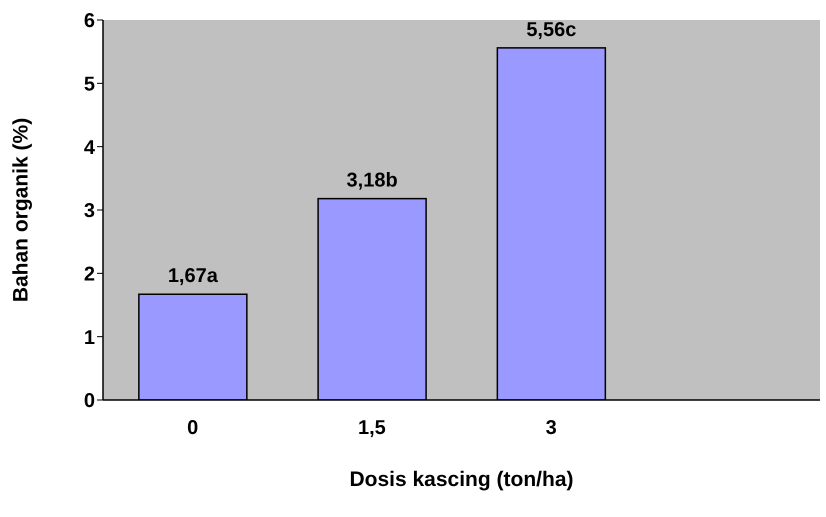 This screenshot has height=517, width=826. I want to click on x-tick-label: 3, so click(551, 428).